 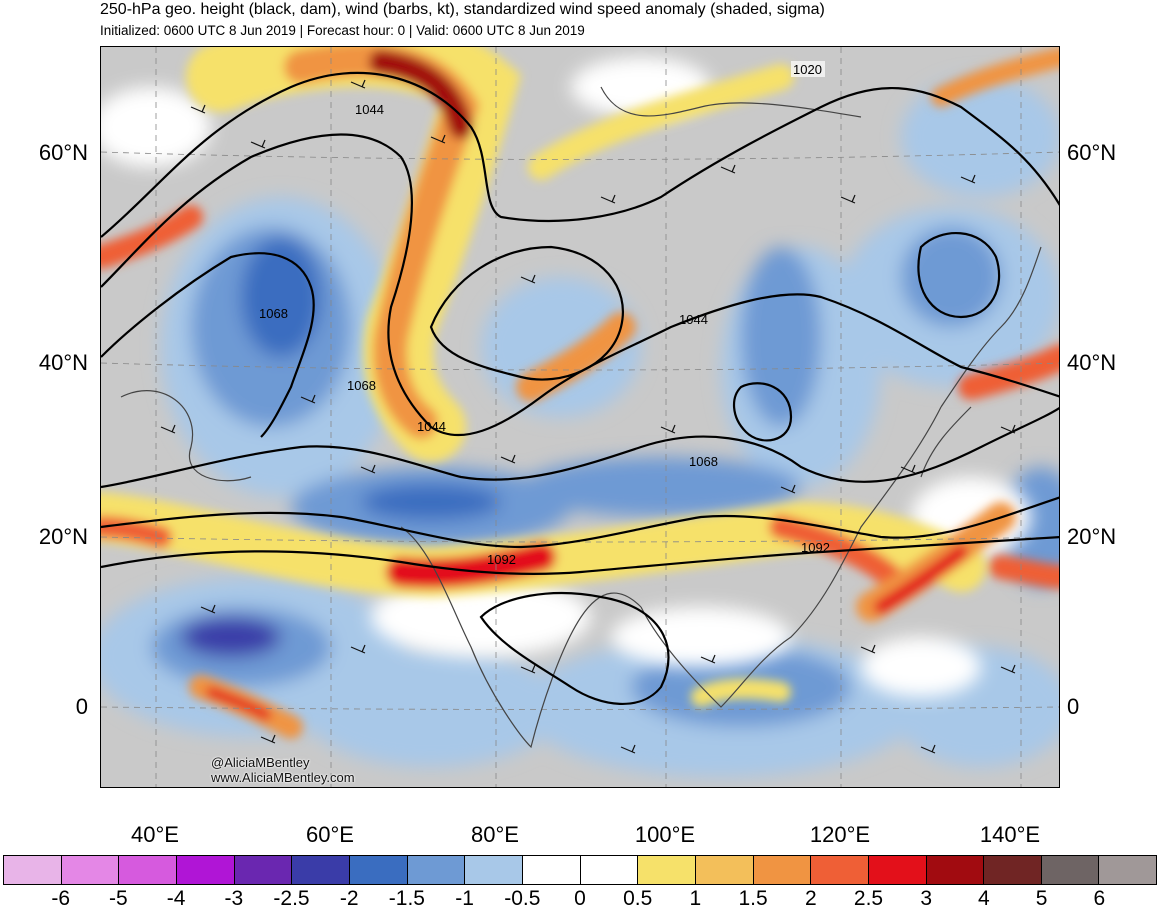 What do you see at coordinates (495, 834) in the screenshot?
I see `lon-label: 80°E` at bounding box center [495, 834].